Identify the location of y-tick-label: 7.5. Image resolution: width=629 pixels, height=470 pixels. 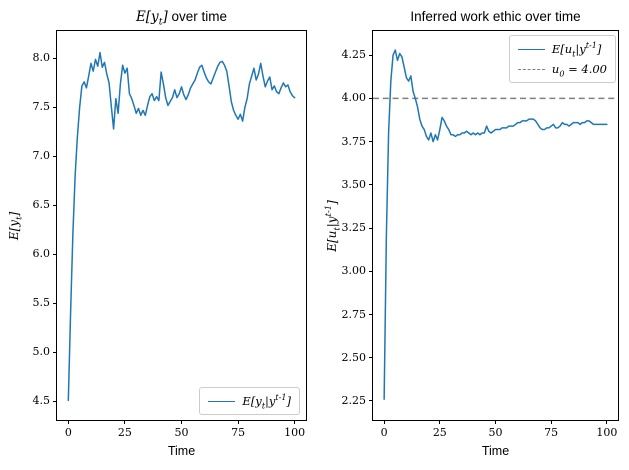
(41, 107).